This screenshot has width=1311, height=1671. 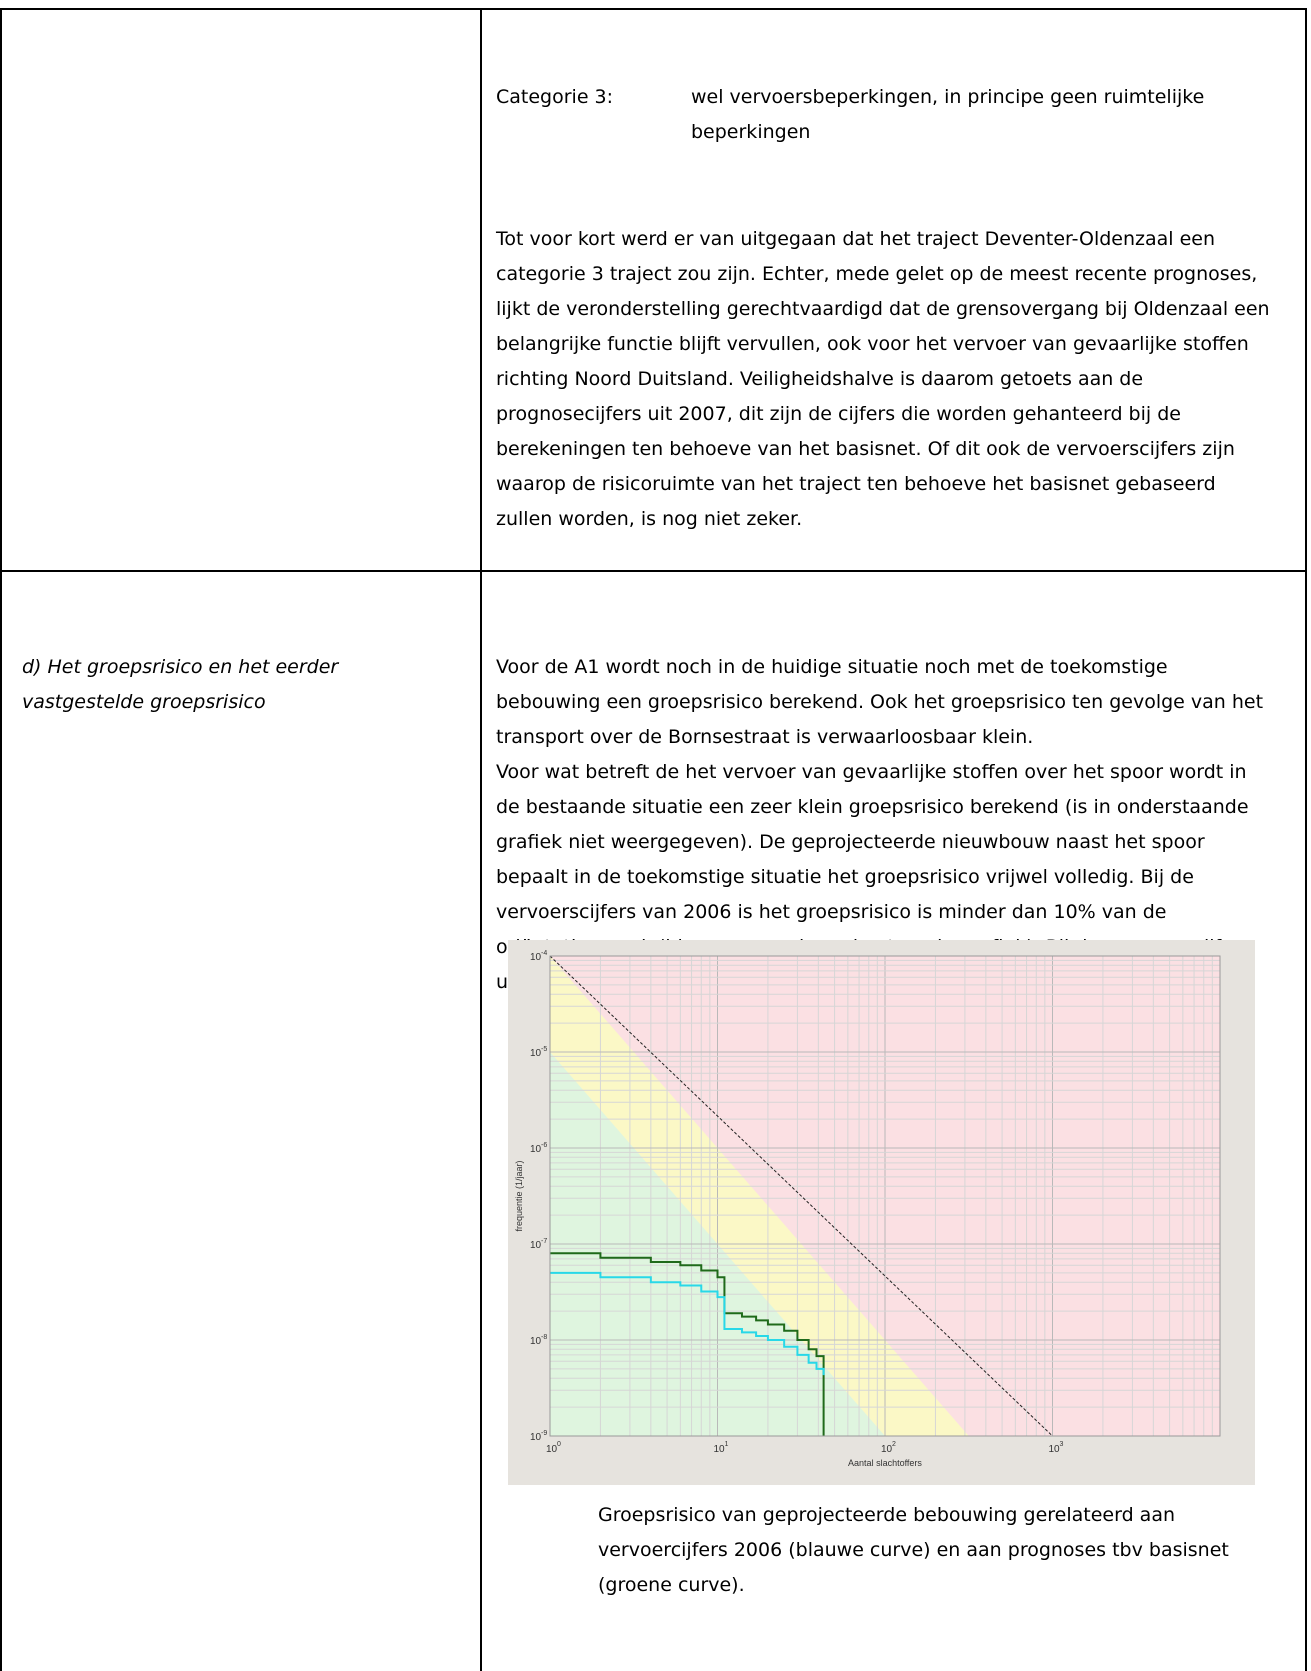 What do you see at coordinates (1306, 839) in the screenshot?
I see `table-border-right` at bounding box center [1306, 839].